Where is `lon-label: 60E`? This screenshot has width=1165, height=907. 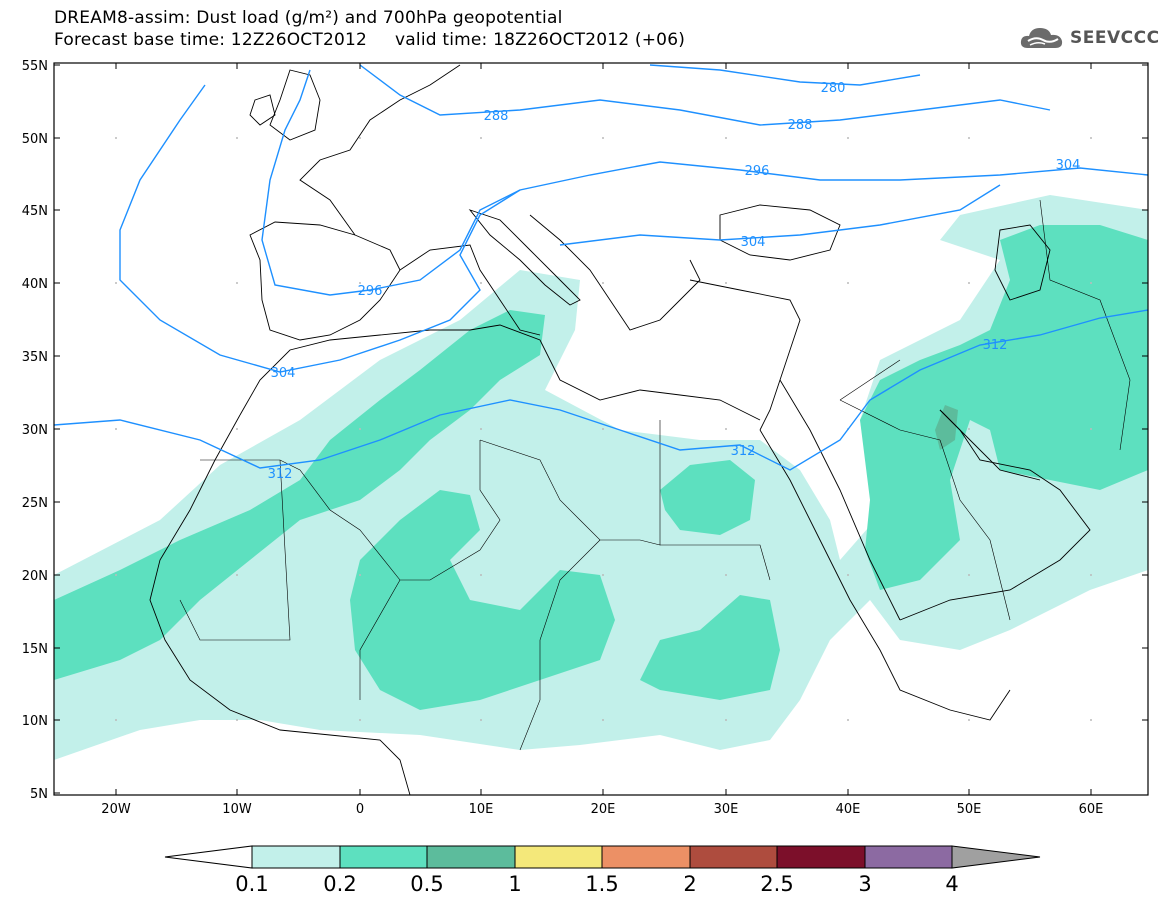
lon-label: 60E is located at coordinates (1091, 809).